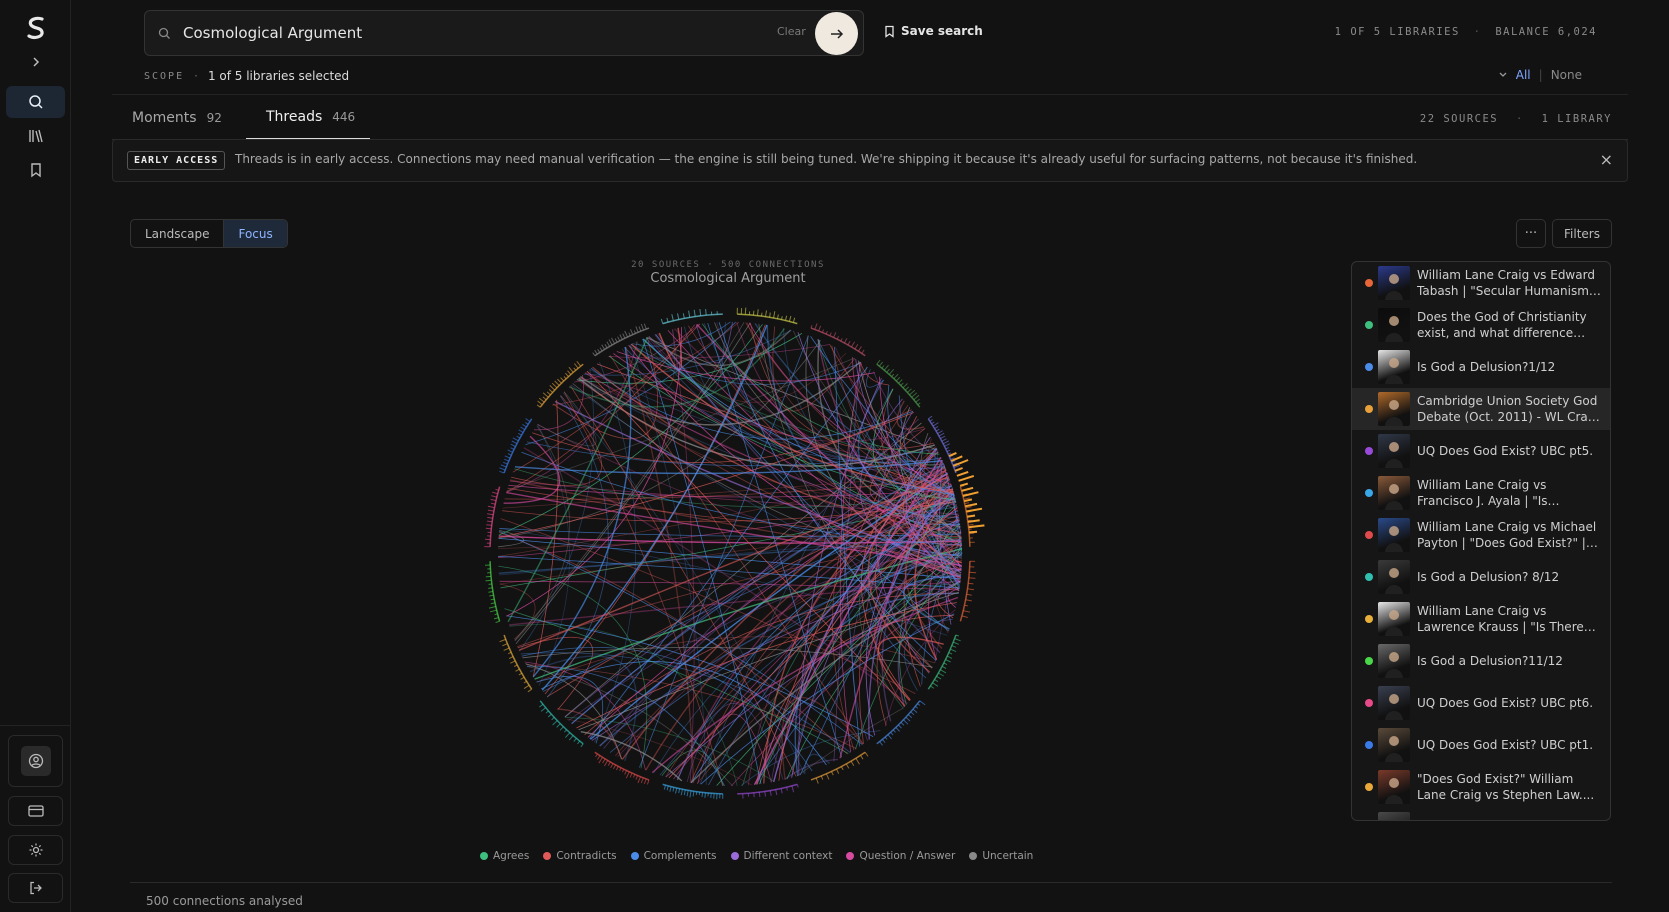 The width and height of the screenshot is (1669, 912). I want to click on source-item: UQ Does God Exist? UBC pt5., so click(1481, 451).